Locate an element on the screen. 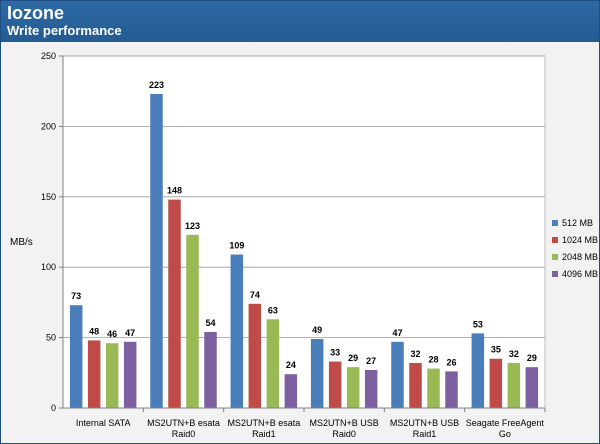 The width and height of the screenshot is (600, 444). legend-item: 1024 MB is located at coordinates (575, 239).